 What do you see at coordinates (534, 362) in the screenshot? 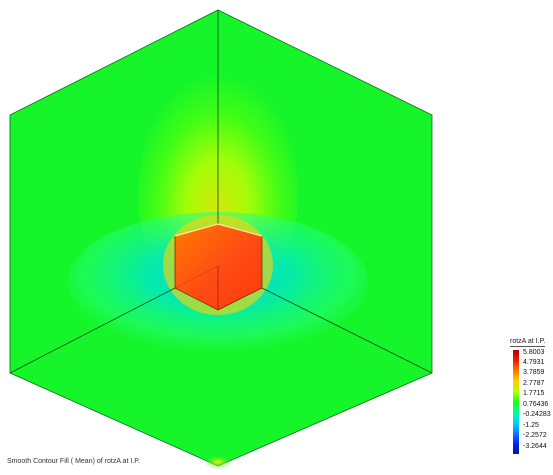
I see `legend-tick: 4.7931` at bounding box center [534, 362].